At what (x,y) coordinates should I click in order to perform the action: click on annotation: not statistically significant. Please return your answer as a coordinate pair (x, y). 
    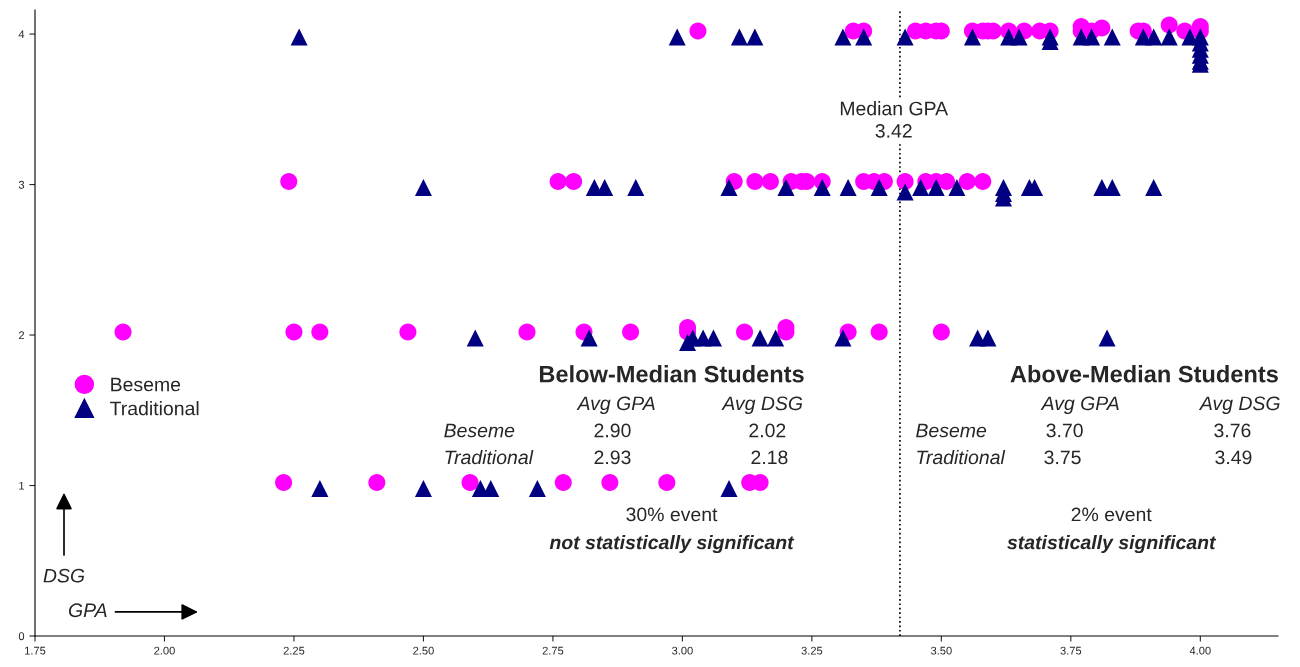
    Looking at the image, I should click on (672, 544).